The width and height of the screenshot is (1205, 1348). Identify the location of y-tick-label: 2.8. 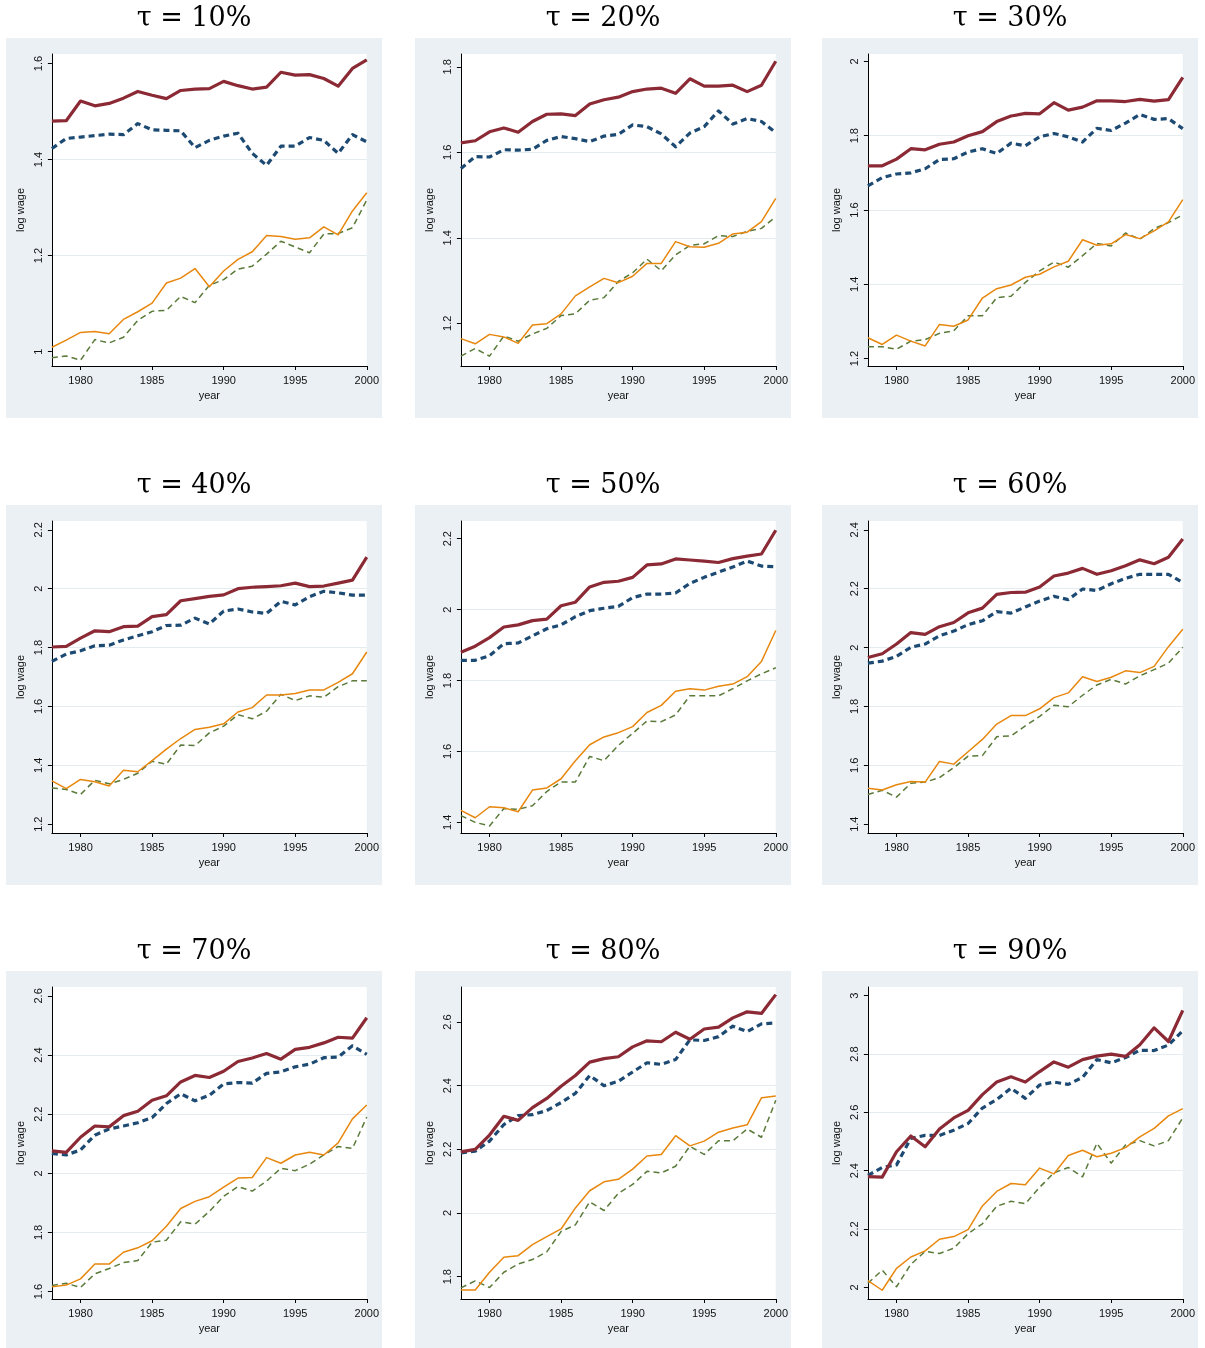
(854, 1054).